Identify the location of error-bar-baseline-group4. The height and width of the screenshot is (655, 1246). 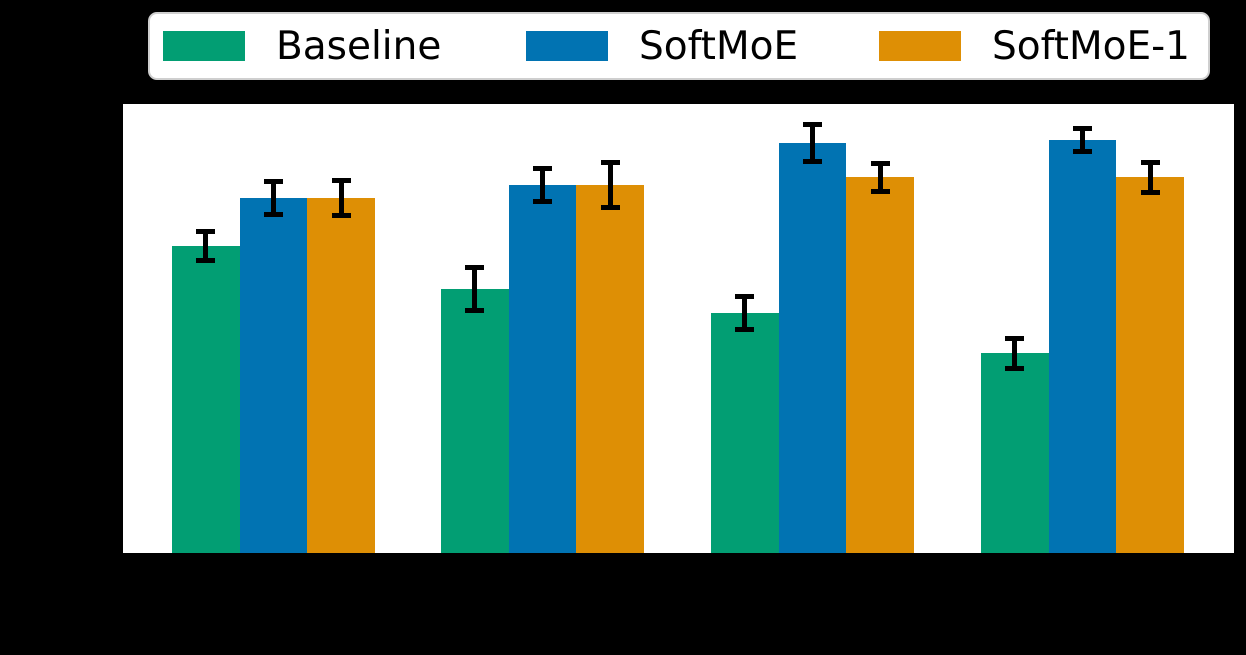
(1015, 353).